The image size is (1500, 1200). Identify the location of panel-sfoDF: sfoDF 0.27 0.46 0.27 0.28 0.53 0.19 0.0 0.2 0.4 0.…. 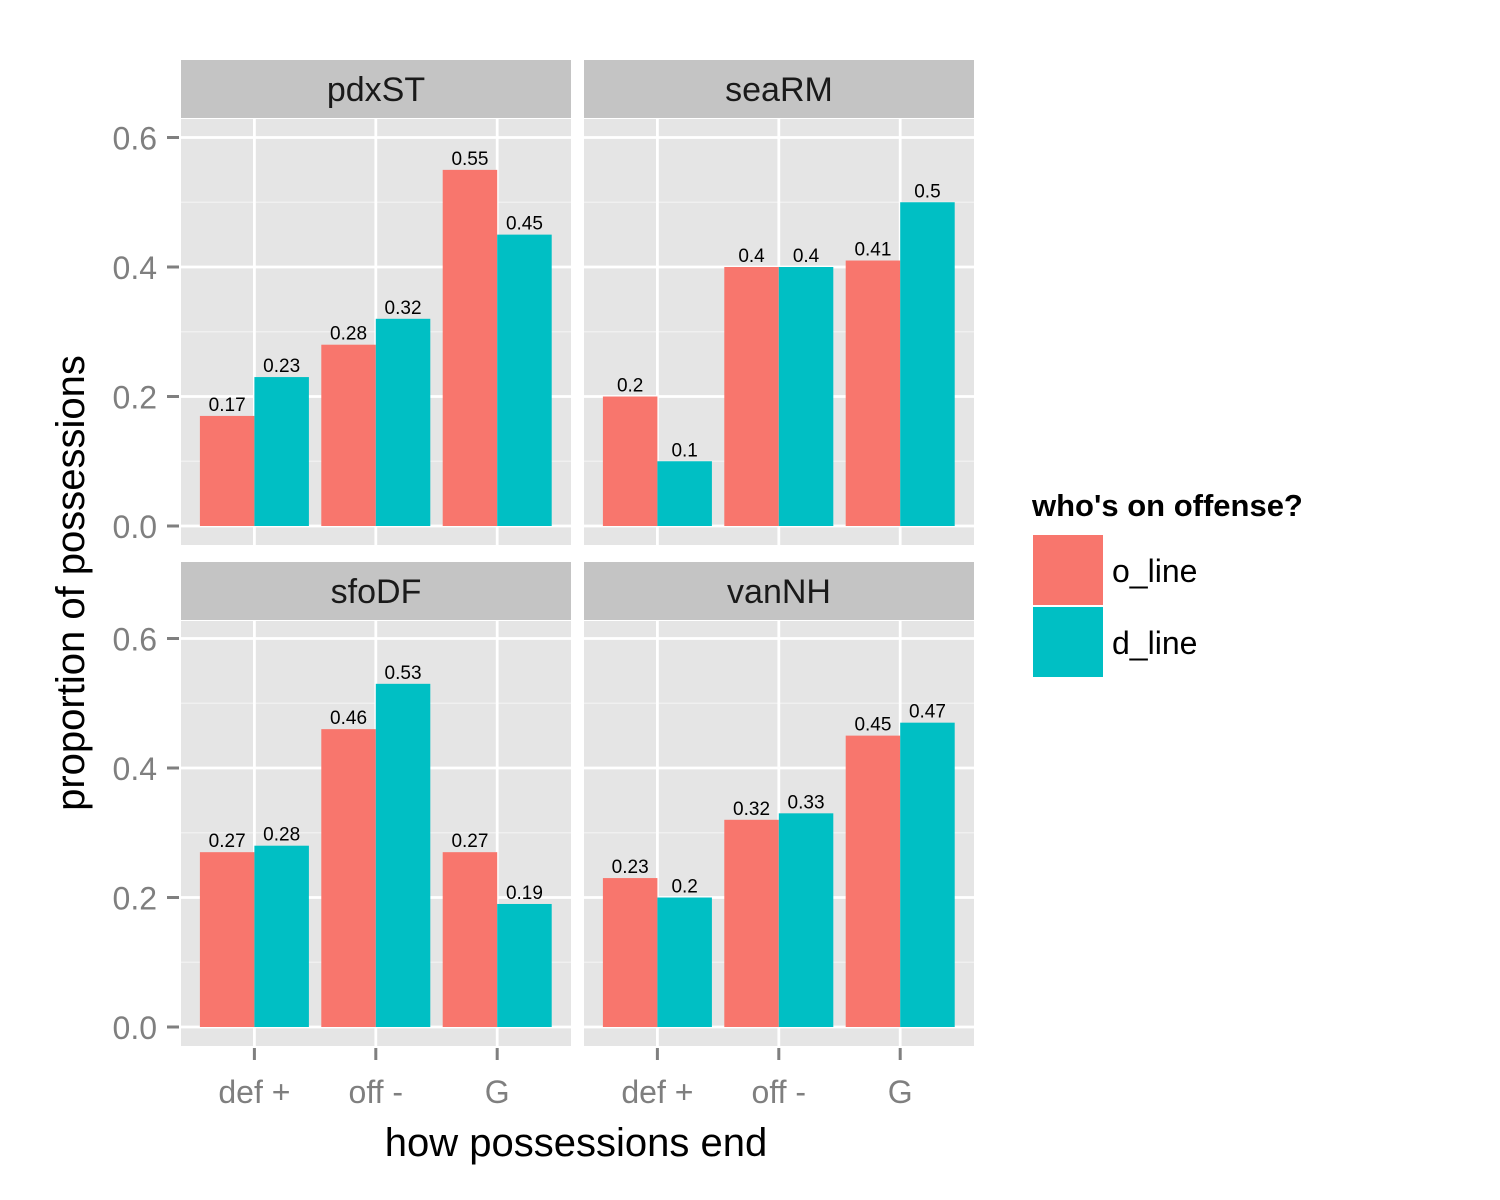
(342, 836).